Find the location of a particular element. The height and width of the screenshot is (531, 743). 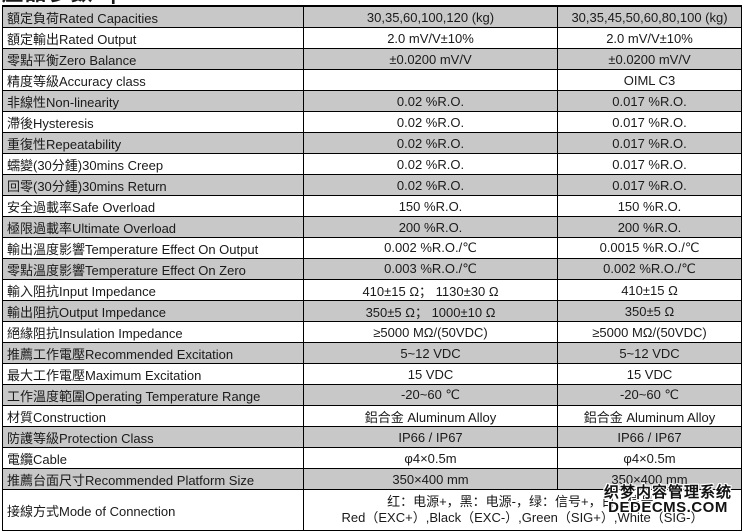

spec-value-cell-b: 150 %R.O. is located at coordinates (649, 206).